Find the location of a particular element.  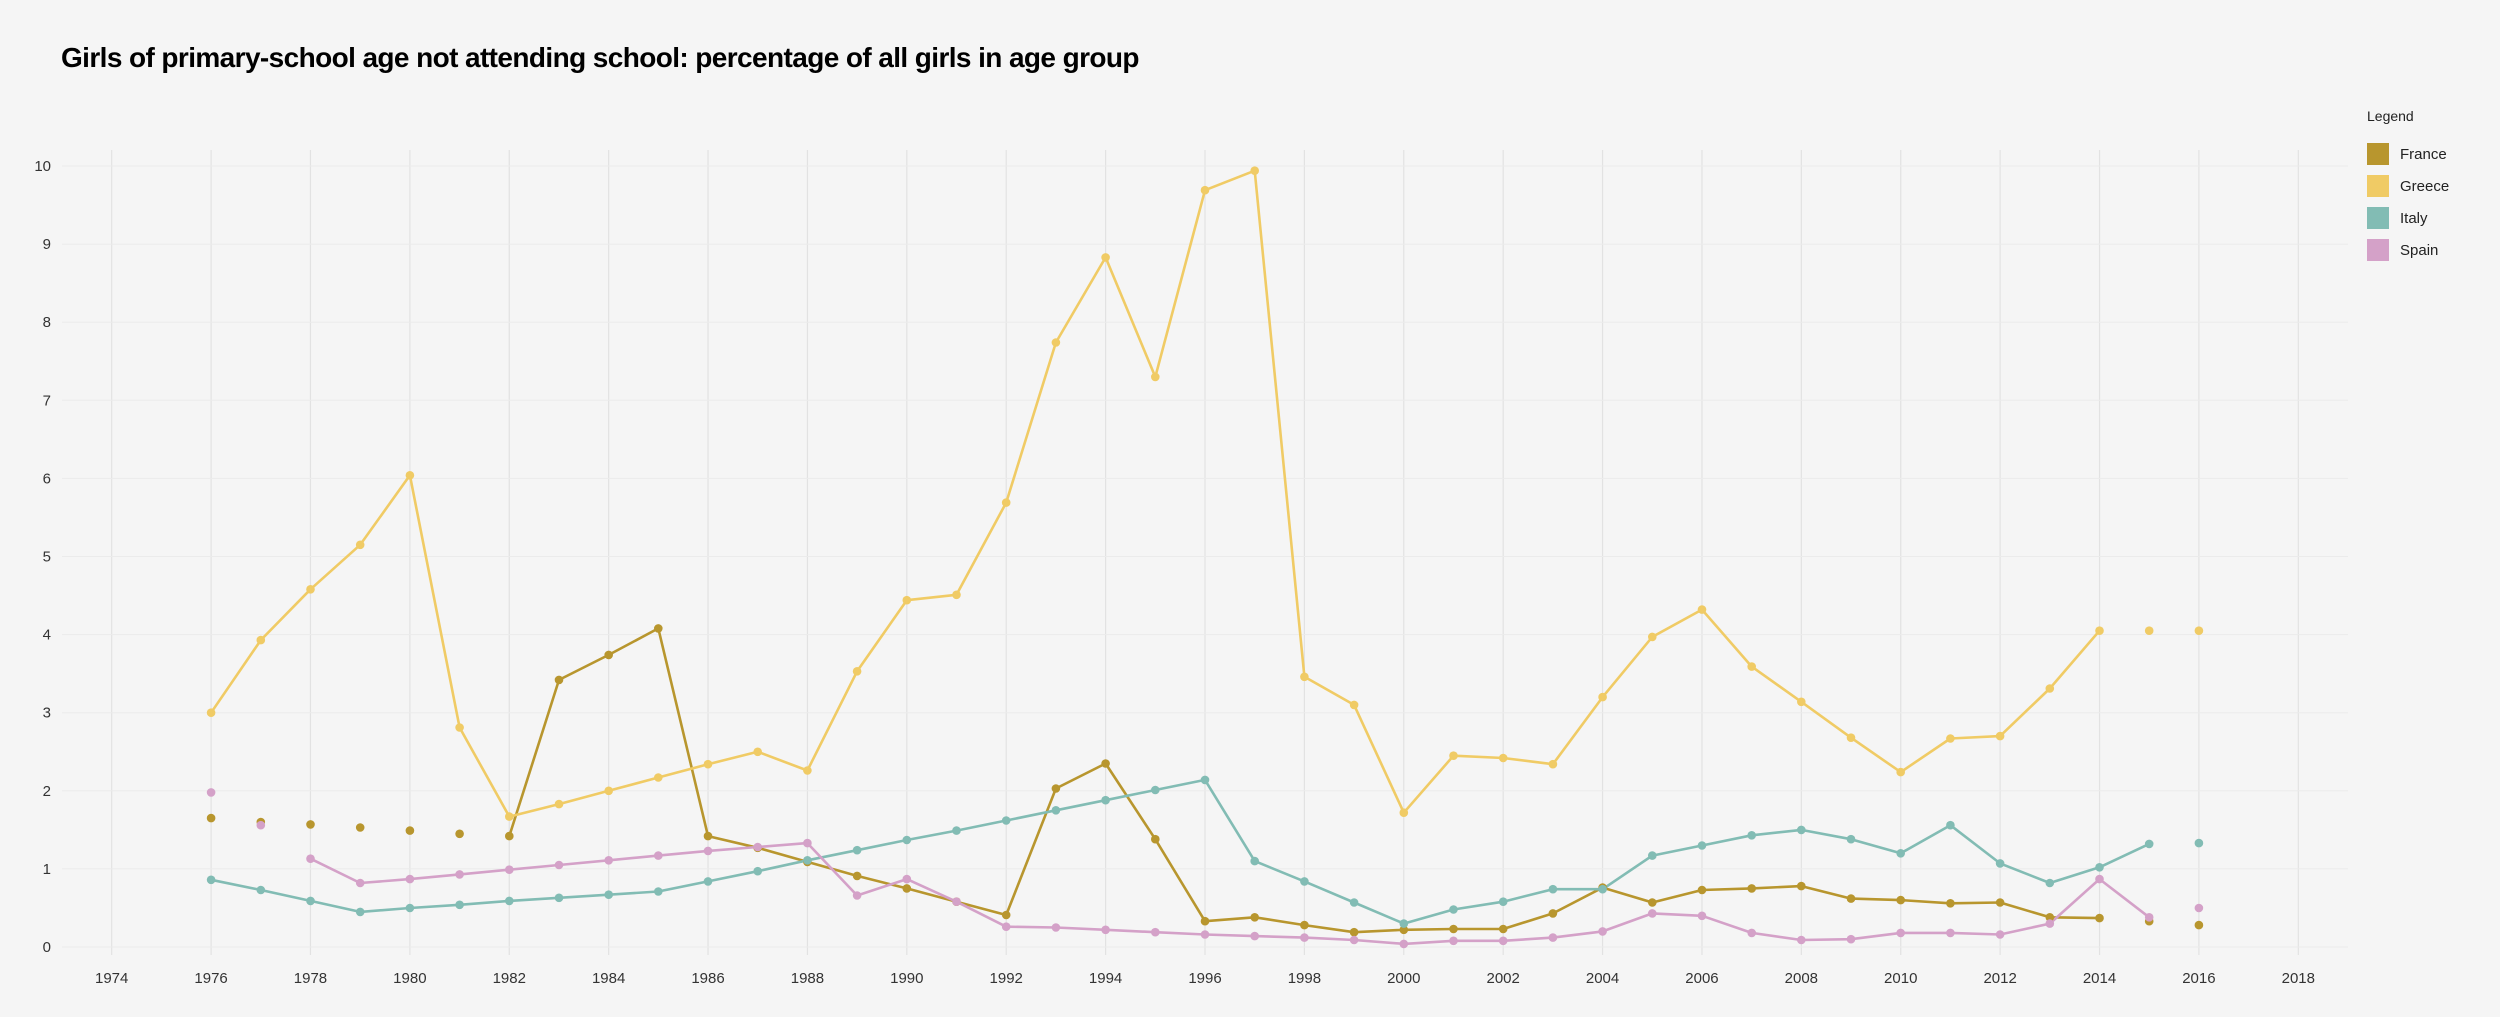

legend-label: Greece is located at coordinates (2425, 186).